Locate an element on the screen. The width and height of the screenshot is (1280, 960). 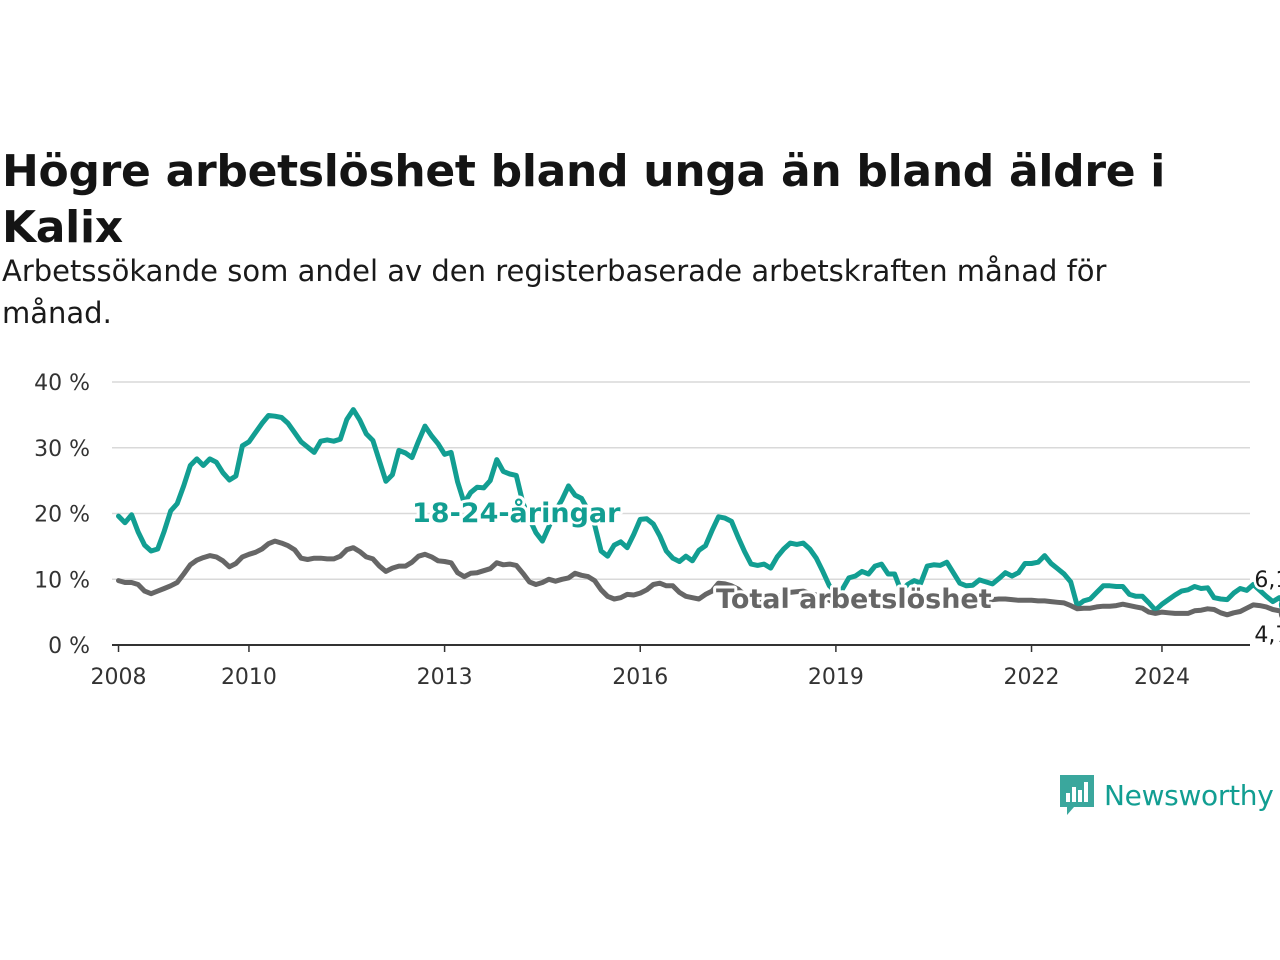
x-tick-label: 2013 is located at coordinates (445, 677).